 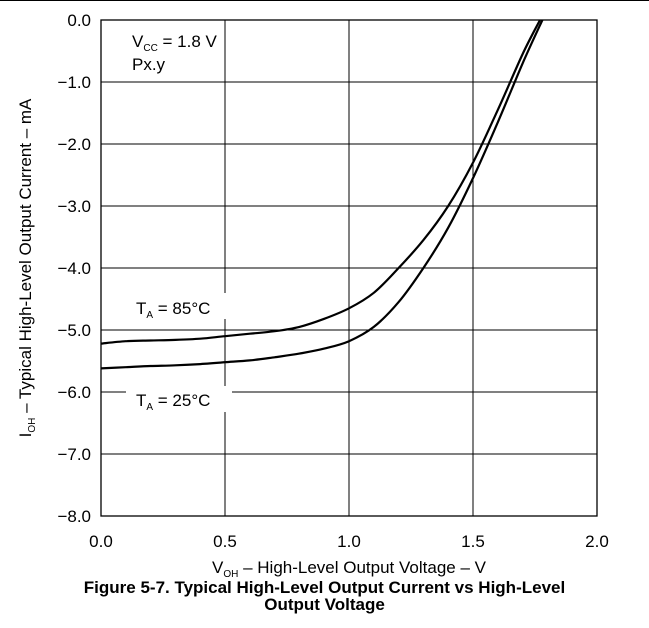 What do you see at coordinates (175, 43) in the screenshot?
I see `vcc-annotation: VCC = 1.8 V` at bounding box center [175, 43].